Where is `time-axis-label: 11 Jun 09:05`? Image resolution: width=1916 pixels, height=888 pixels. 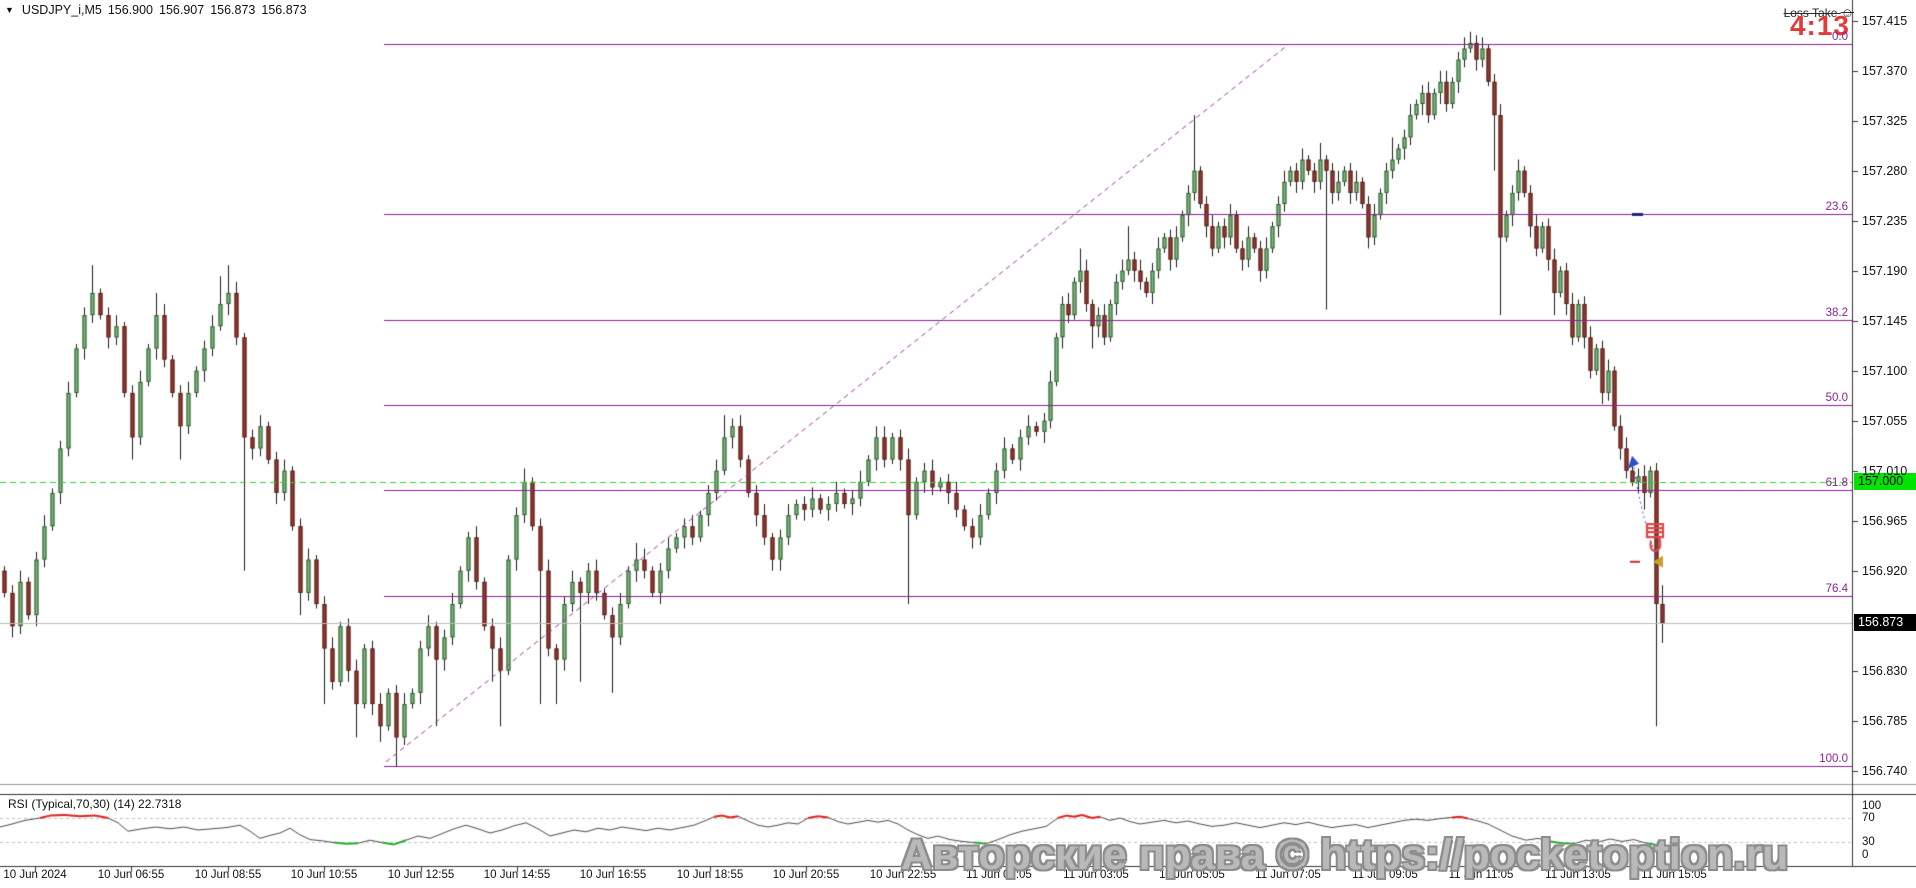
time-axis-label: 11 Jun 09:05 is located at coordinates (1385, 875).